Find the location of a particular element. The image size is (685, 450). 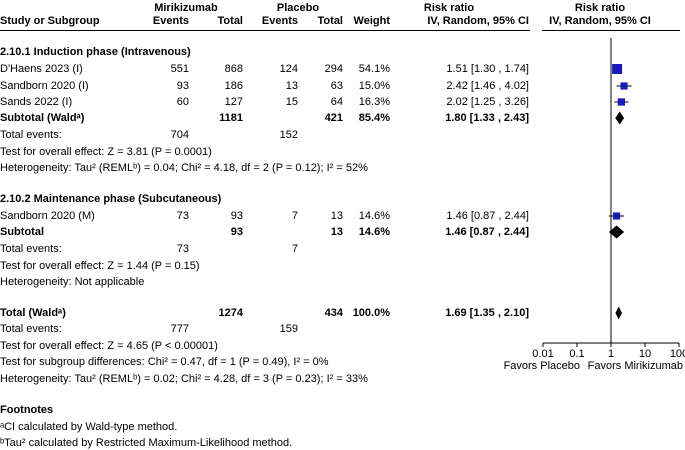

x-tick-label: 0.01 is located at coordinates (542, 354).